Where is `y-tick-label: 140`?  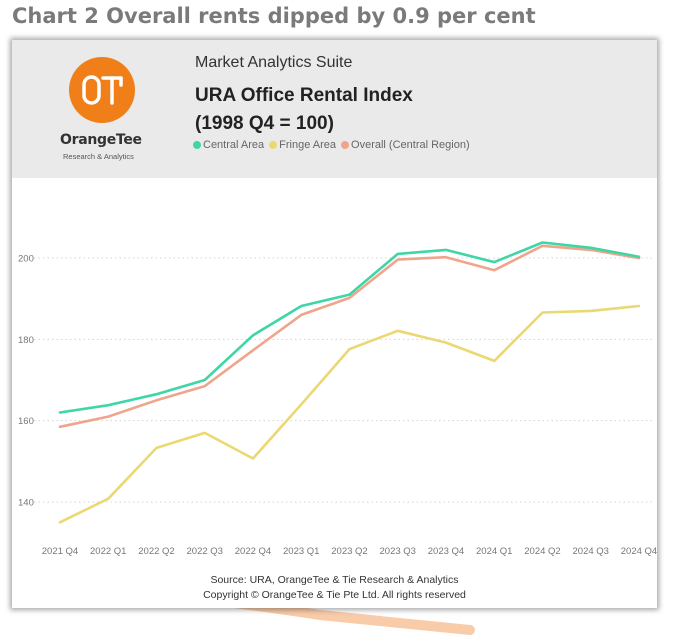
y-tick-label: 140 is located at coordinates (26, 503).